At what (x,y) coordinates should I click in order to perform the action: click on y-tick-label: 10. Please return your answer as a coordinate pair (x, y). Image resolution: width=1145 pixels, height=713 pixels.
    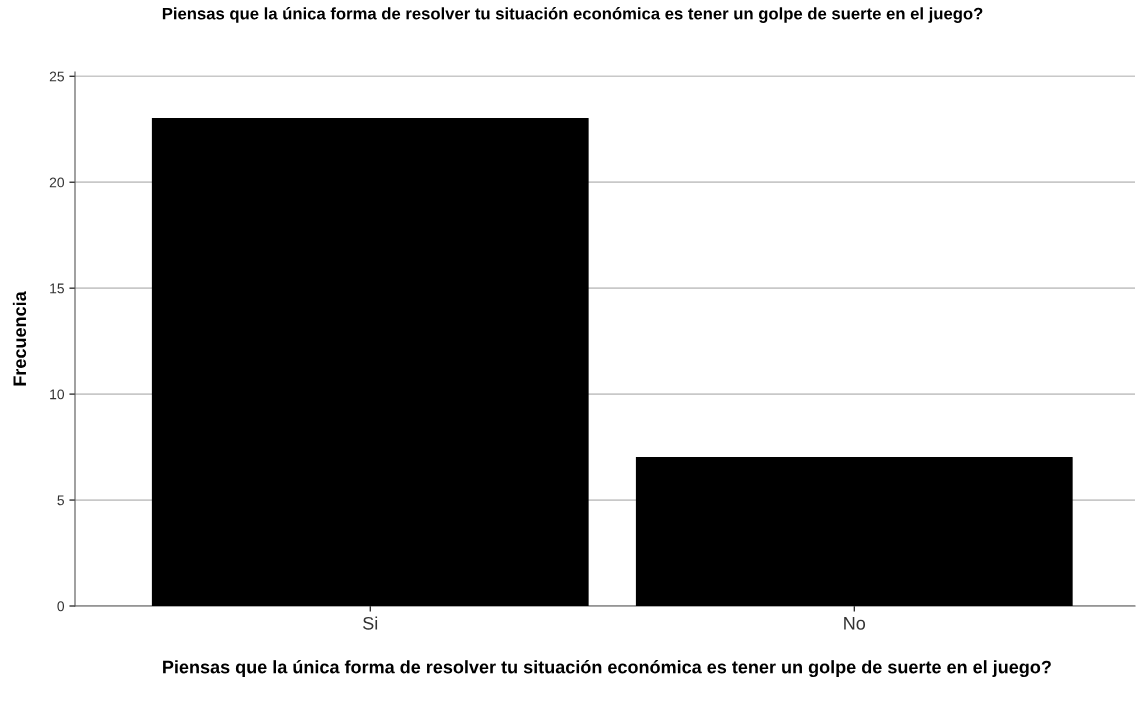
    Looking at the image, I should click on (57, 394).